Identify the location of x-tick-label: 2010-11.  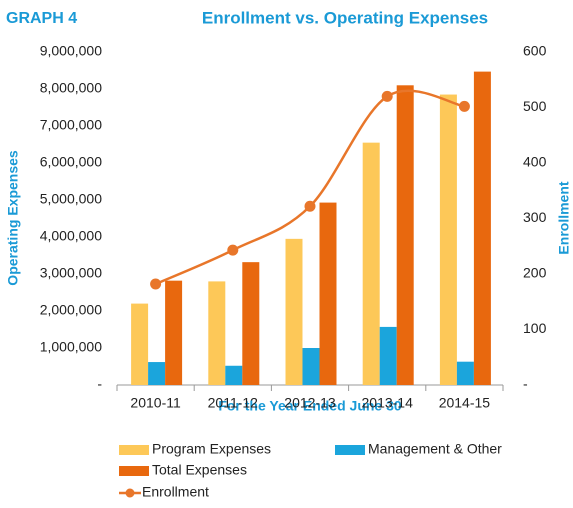
(155, 403).